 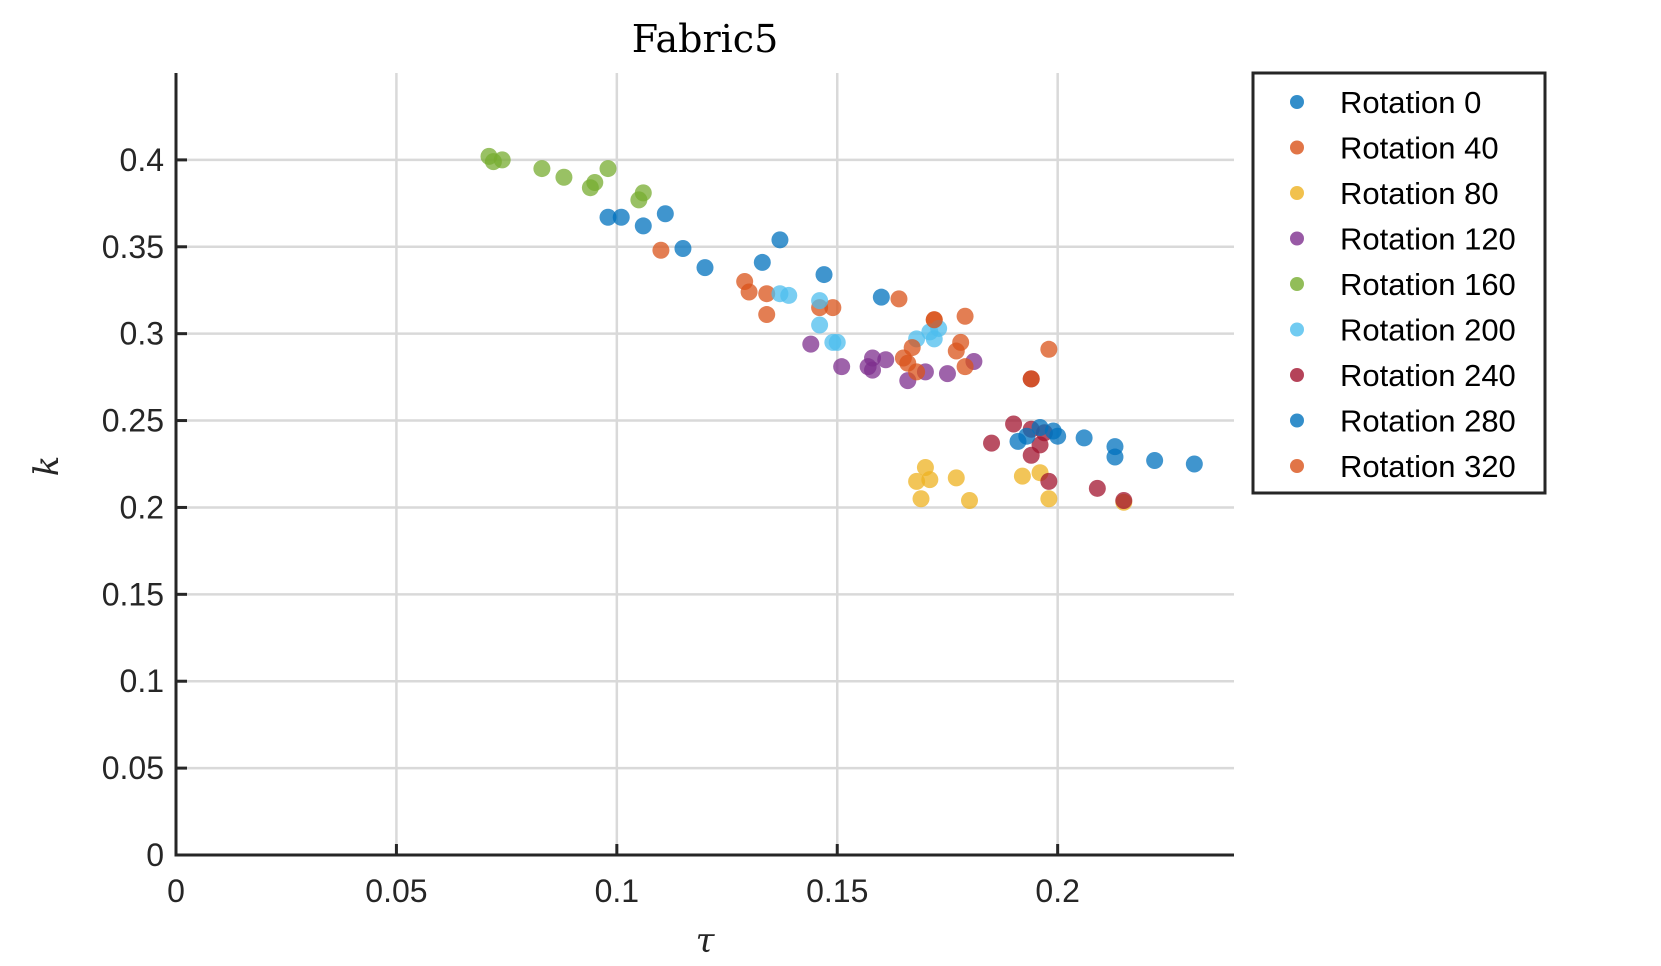 What do you see at coordinates (837, 891) in the screenshot?
I see `x-tick-label: 0.15` at bounding box center [837, 891].